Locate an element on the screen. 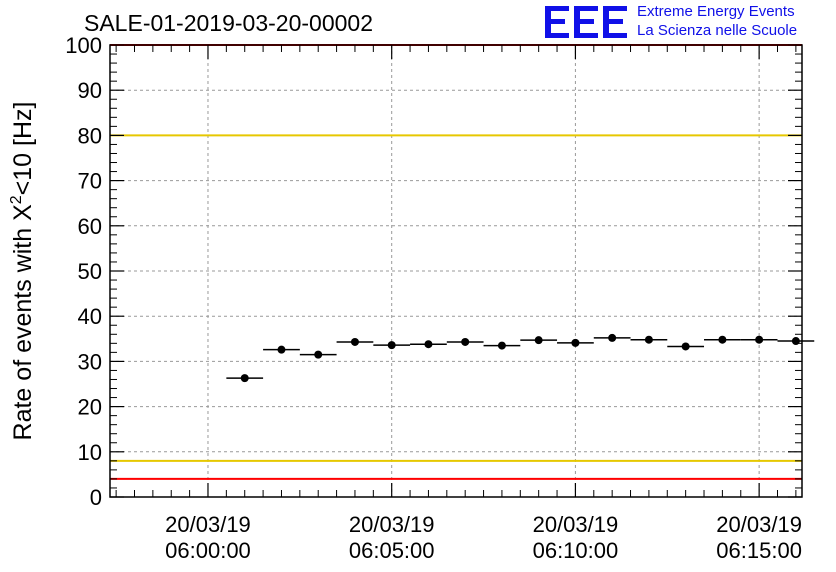 This screenshot has width=836, height=572. branding-line1: Extreme Energy Events is located at coordinates (716, 11).